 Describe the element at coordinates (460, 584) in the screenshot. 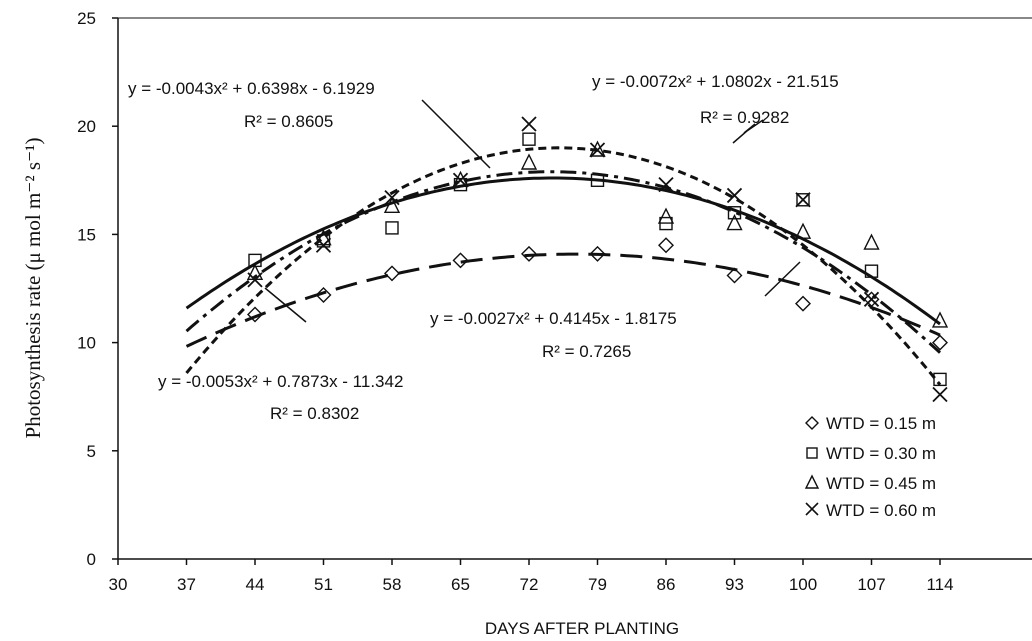

I see `x-tick-label: 65` at that location.